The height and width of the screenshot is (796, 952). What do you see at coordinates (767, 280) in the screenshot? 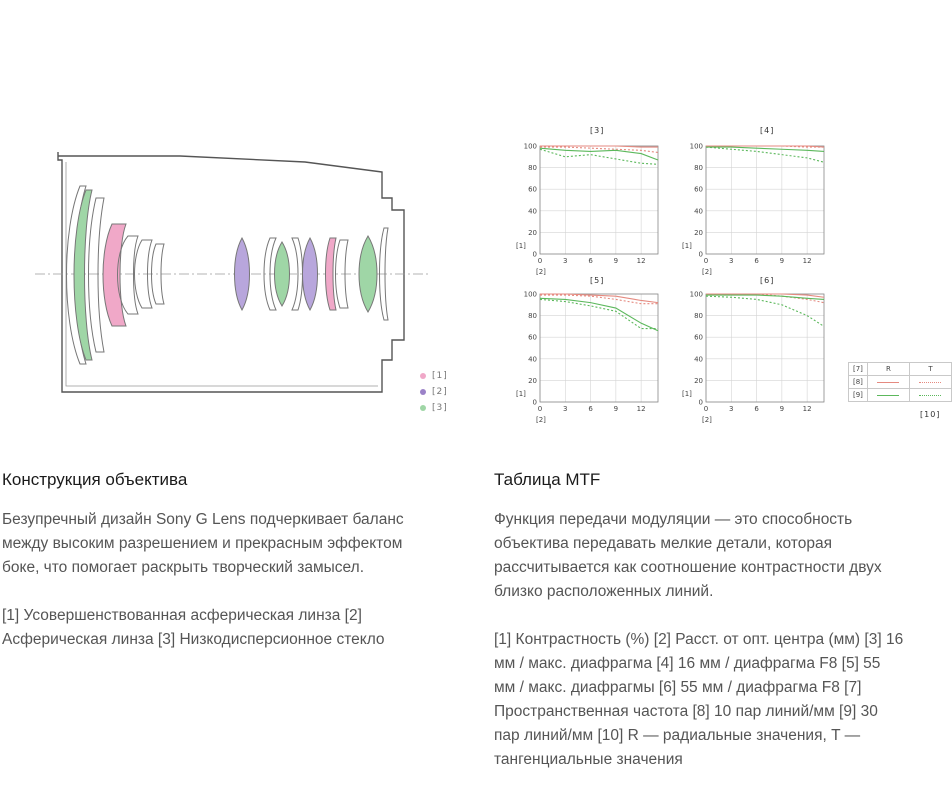
I see `chart-title-4: [6]` at bounding box center [767, 280].